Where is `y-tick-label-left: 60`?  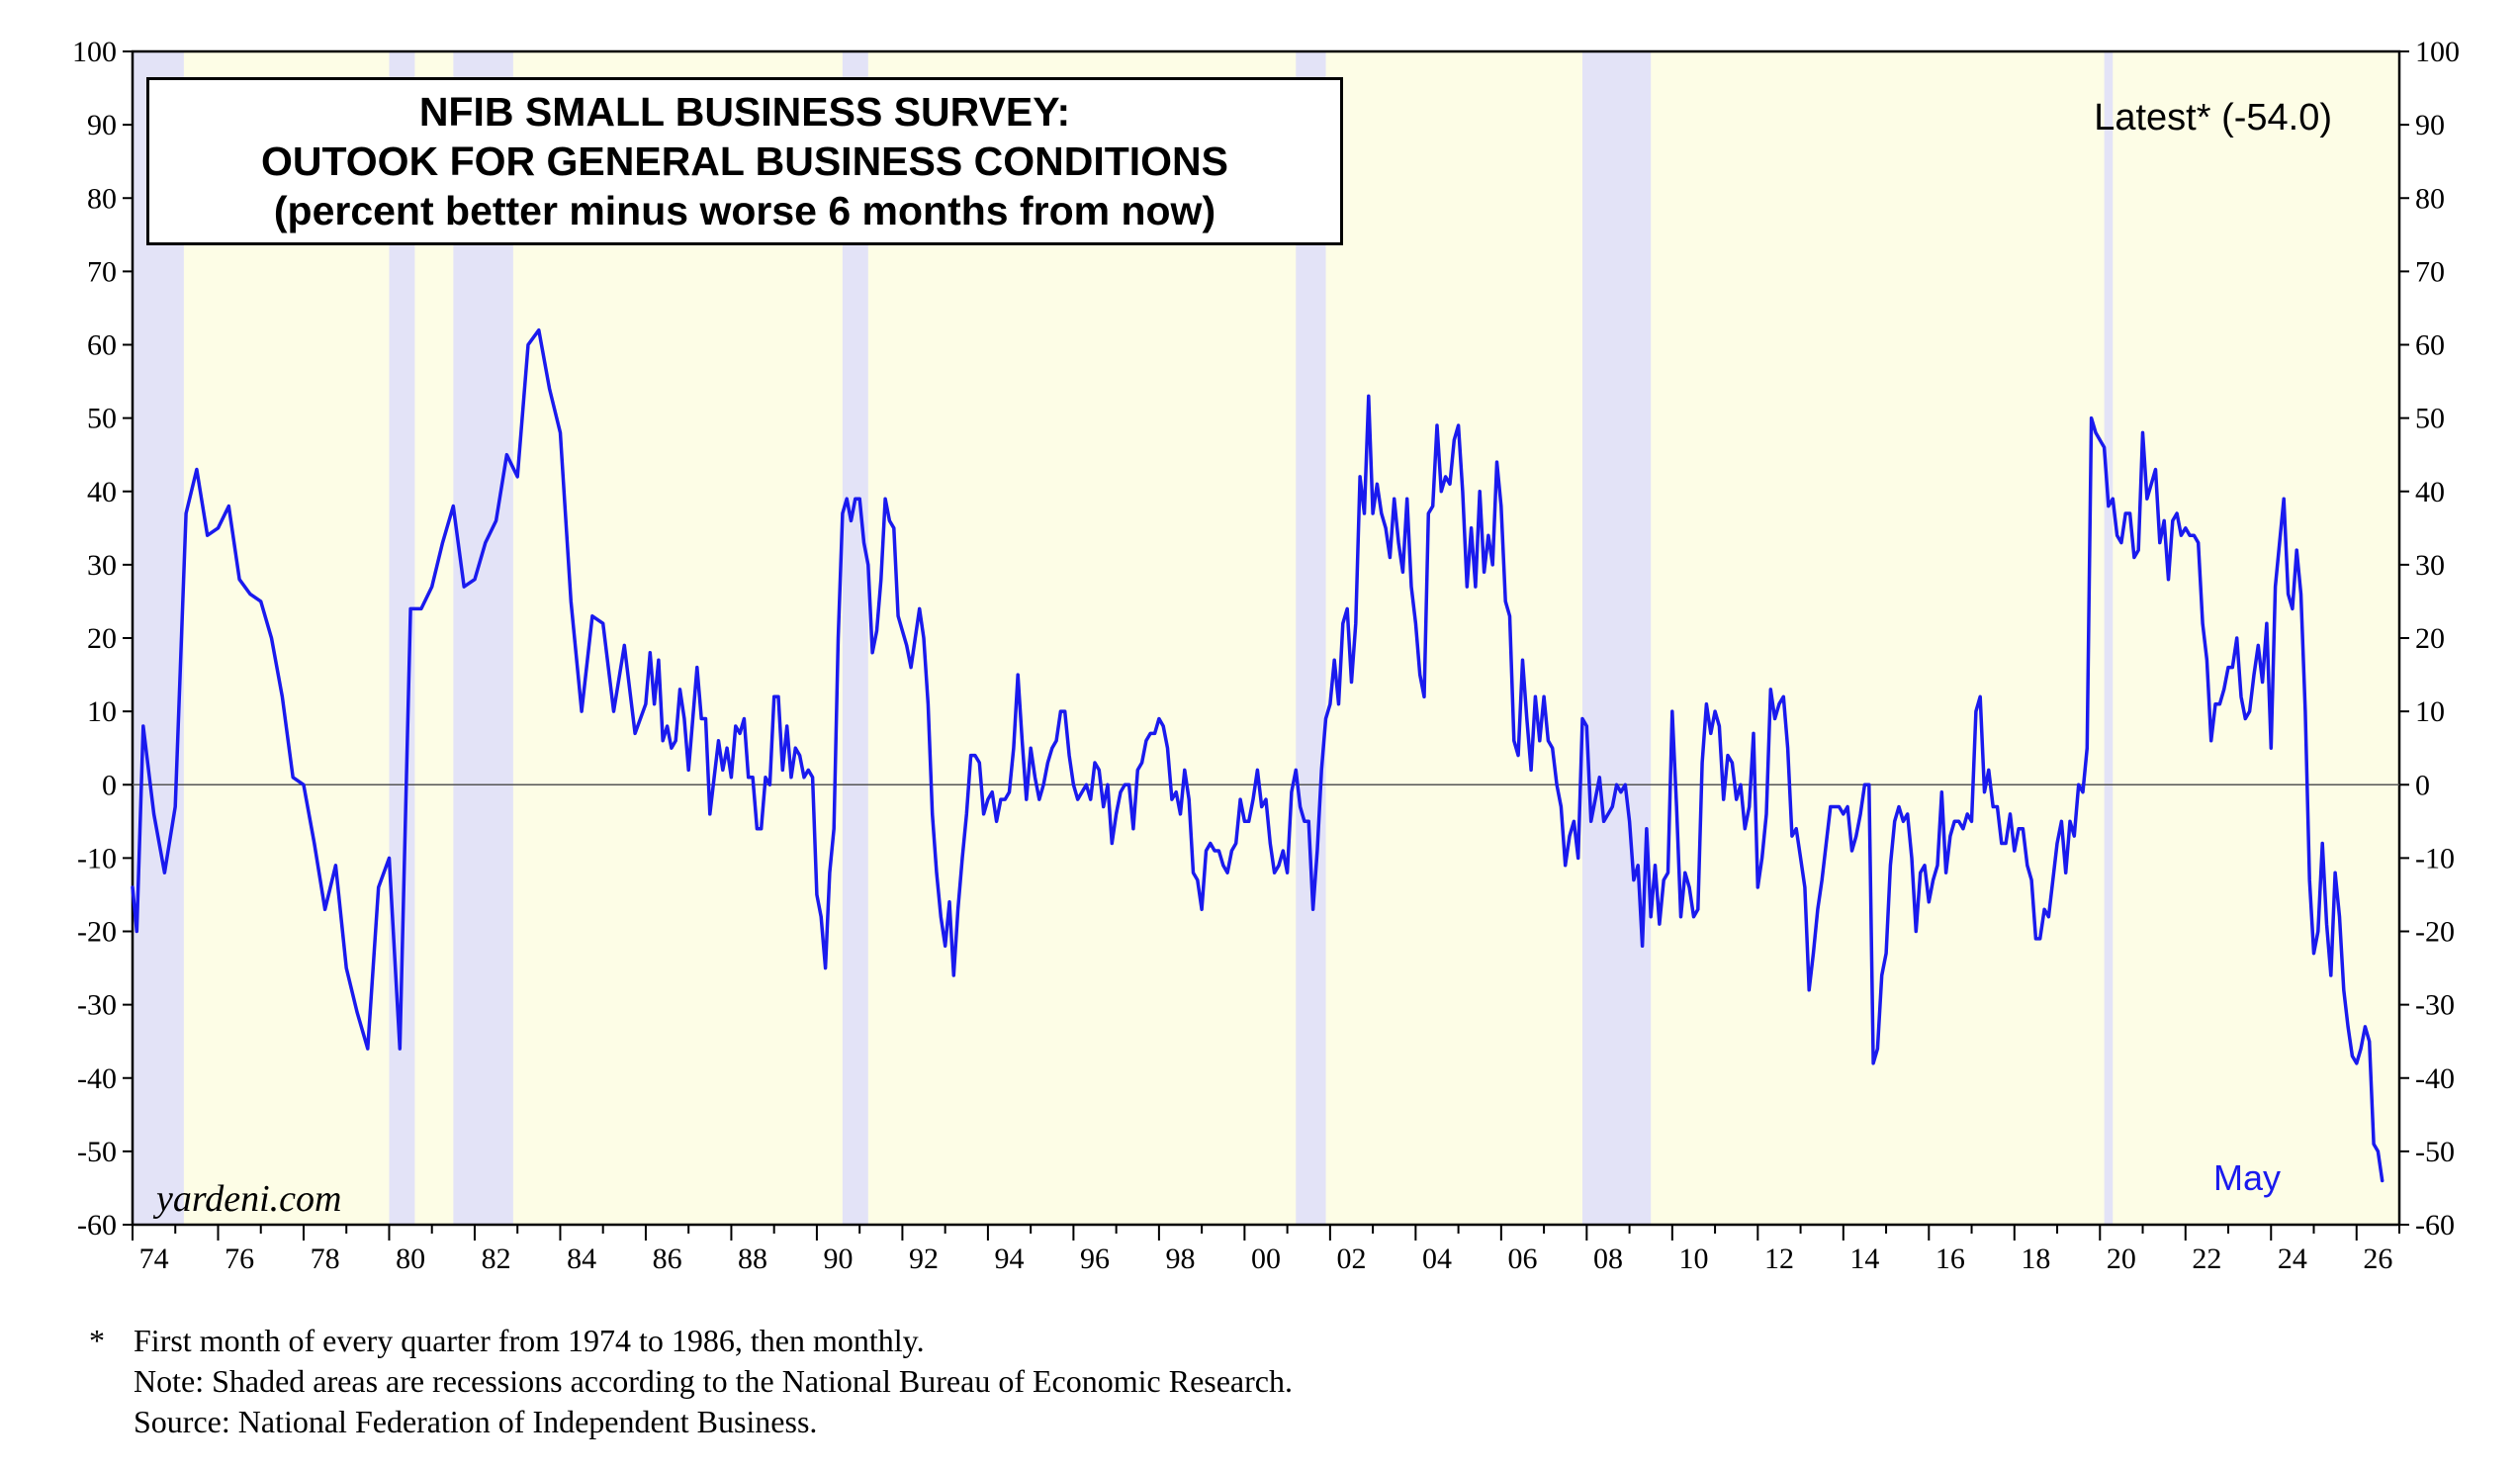
y-tick-label-left: 60 is located at coordinates (102, 345).